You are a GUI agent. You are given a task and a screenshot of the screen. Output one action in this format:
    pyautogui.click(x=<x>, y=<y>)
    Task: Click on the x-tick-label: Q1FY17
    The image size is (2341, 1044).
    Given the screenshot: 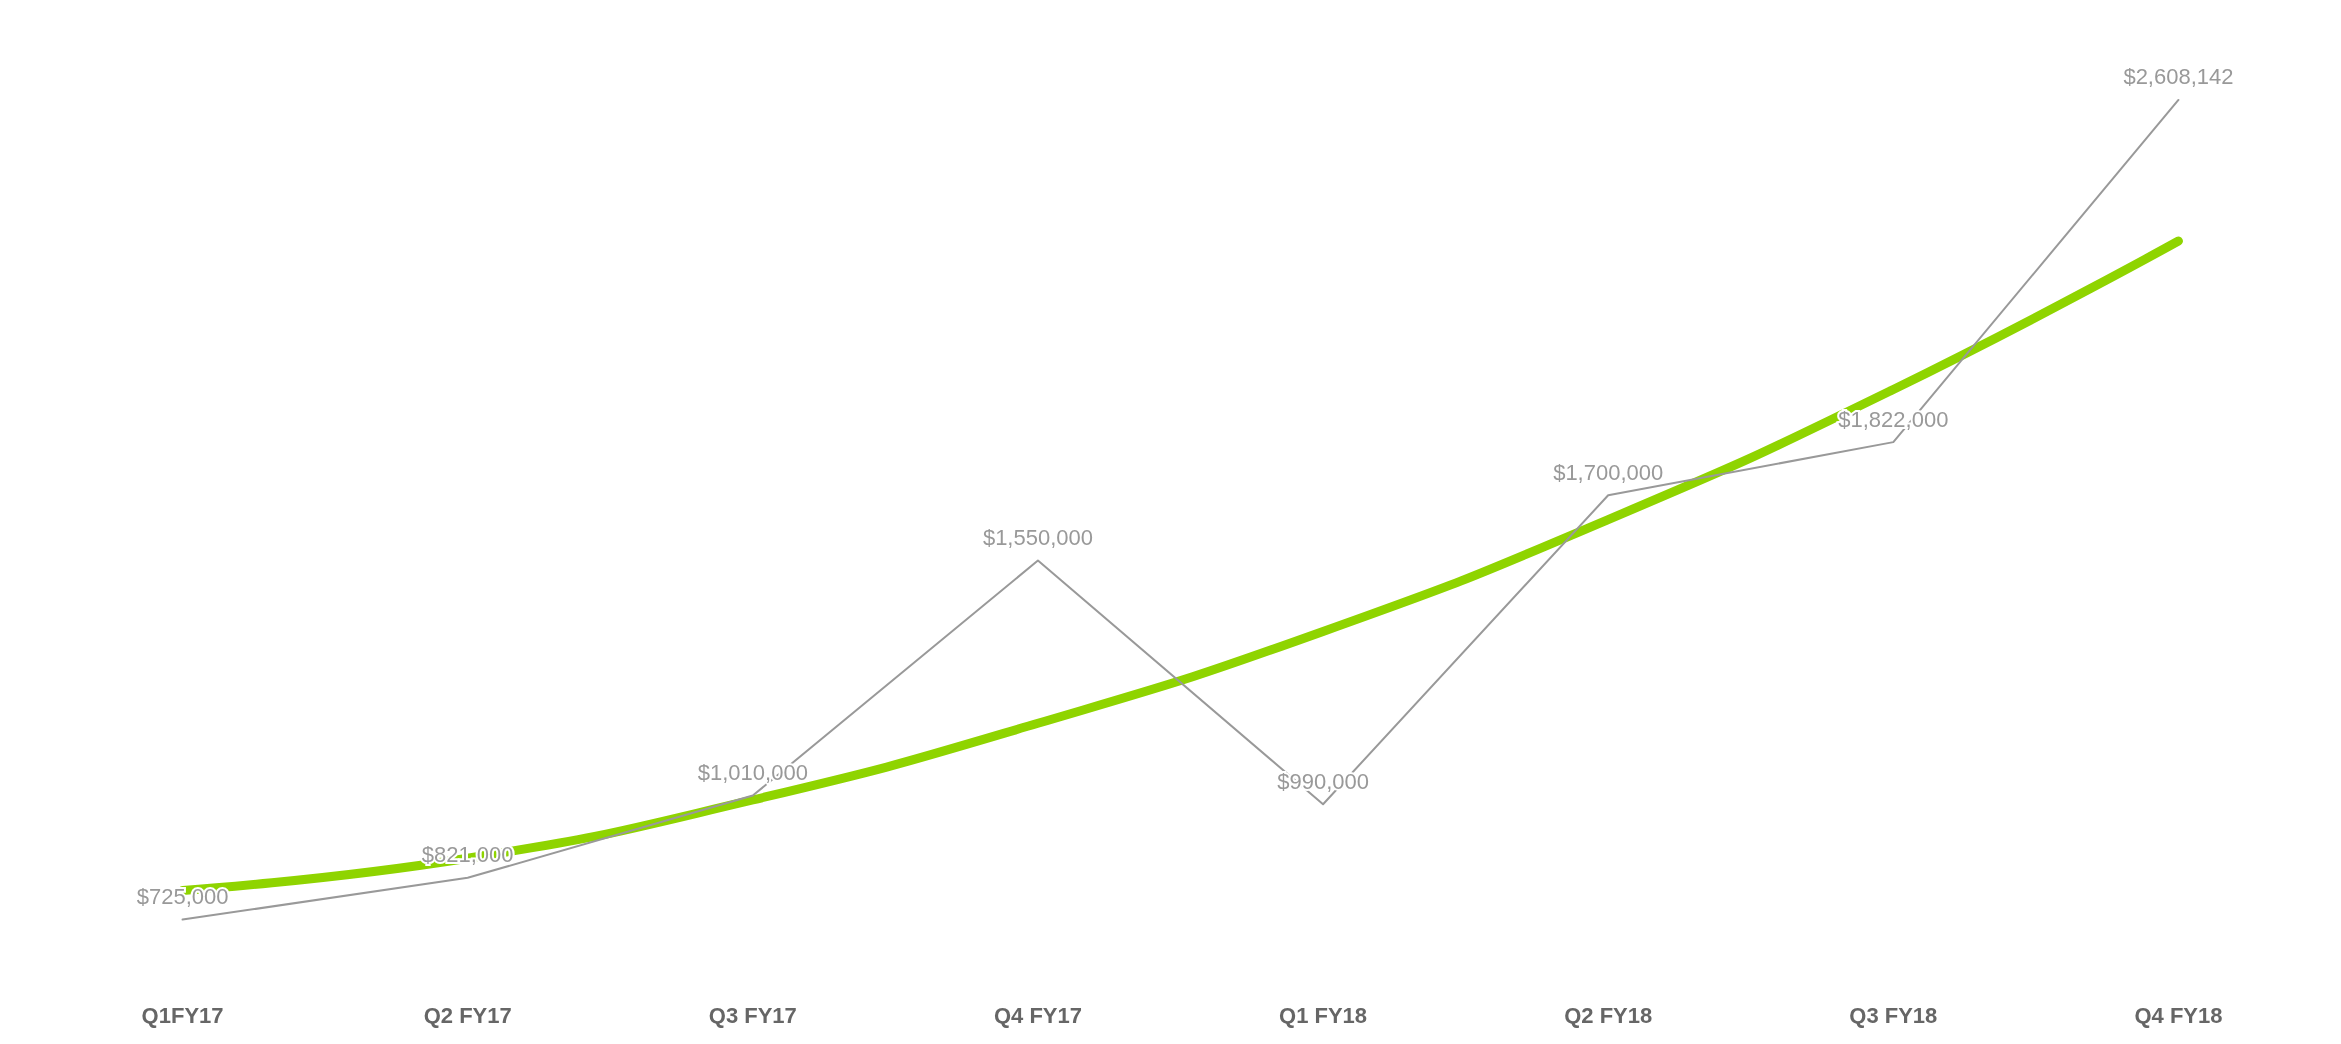 What is the action you would take?
    pyautogui.click(x=182, y=1015)
    